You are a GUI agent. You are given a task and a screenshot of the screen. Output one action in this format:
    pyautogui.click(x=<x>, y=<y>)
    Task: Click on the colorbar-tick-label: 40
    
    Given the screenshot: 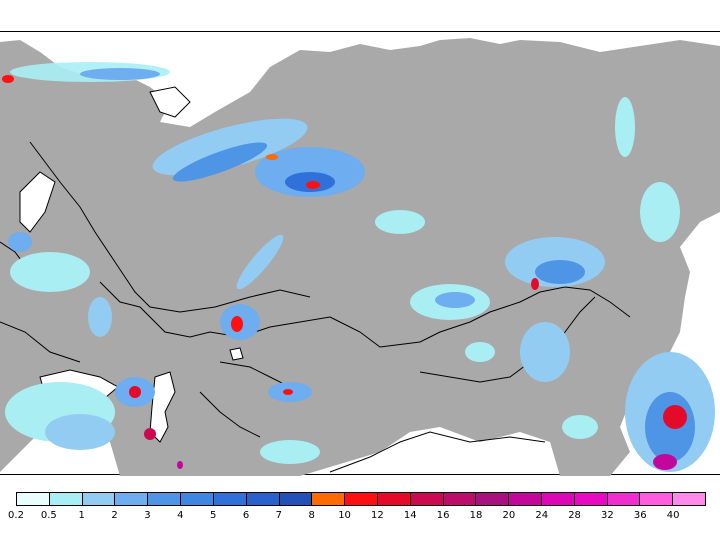 What is the action you would take?
    pyautogui.click(x=673, y=515)
    